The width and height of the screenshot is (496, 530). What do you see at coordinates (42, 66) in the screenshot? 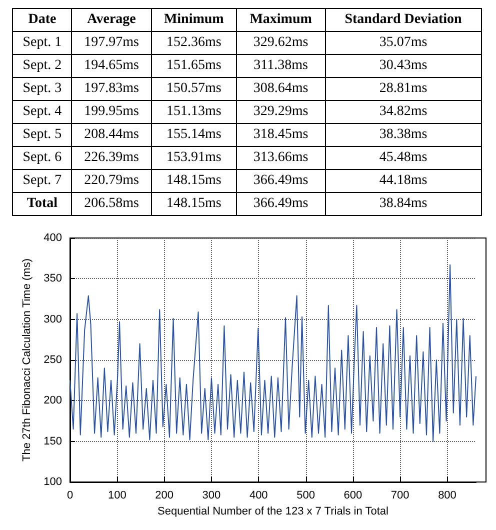
I see `text: Sept. 2` at bounding box center [42, 66].